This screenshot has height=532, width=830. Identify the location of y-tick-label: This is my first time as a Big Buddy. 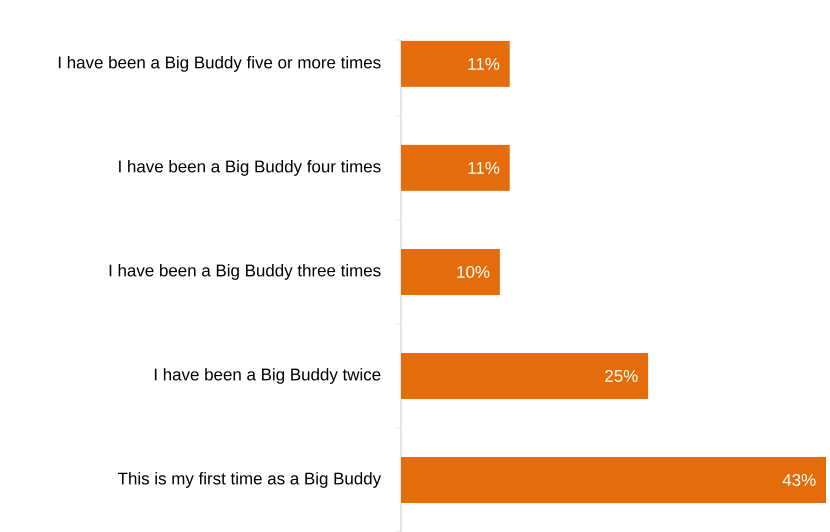
(250, 480).